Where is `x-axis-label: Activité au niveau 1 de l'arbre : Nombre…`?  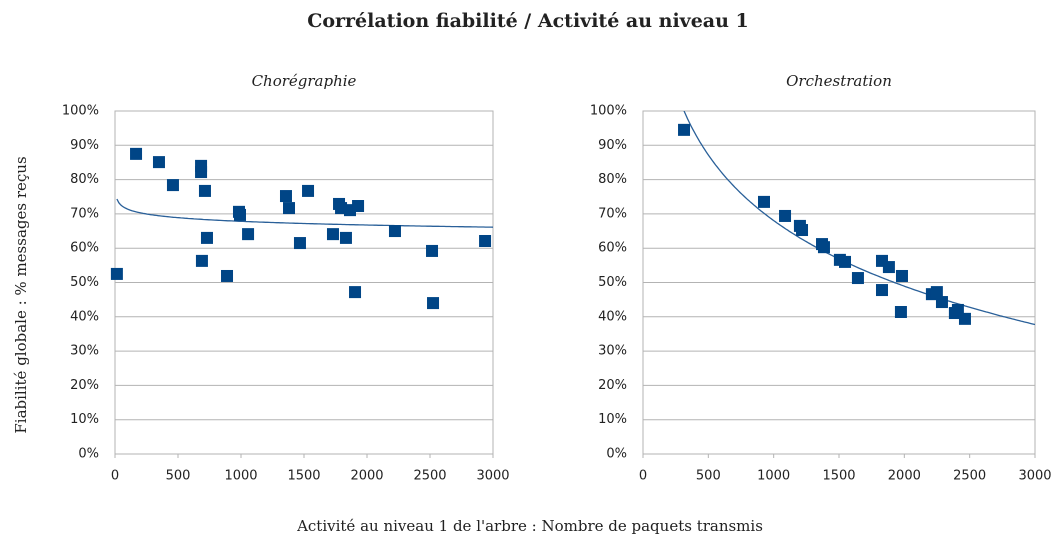 x-axis-label: Activité au niveau 1 de l'arbre : Nombre… is located at coordinates (529, 526).